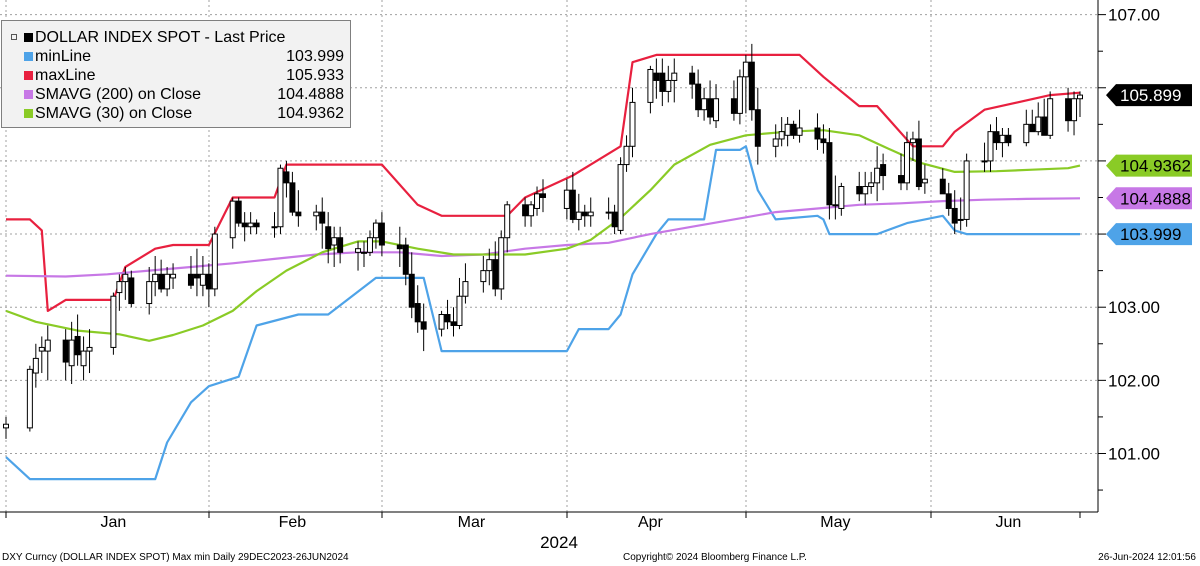 This screenshot has width=1200, height=566. What do you see at coordinates (14, 37) in the screenshot?
I see `expand-icon` at bounding box center [14, 37].